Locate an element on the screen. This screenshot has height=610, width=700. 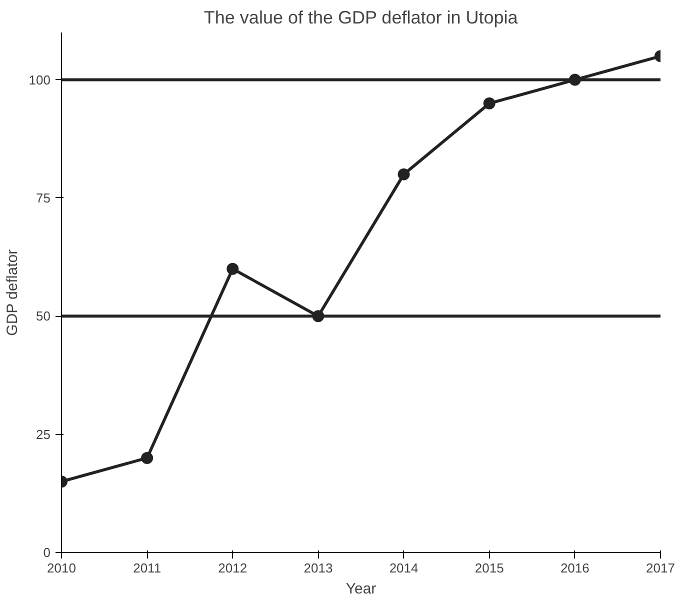
chart-title: The value of the GDP deflator in Utopia is located at coordinates (361, 18).